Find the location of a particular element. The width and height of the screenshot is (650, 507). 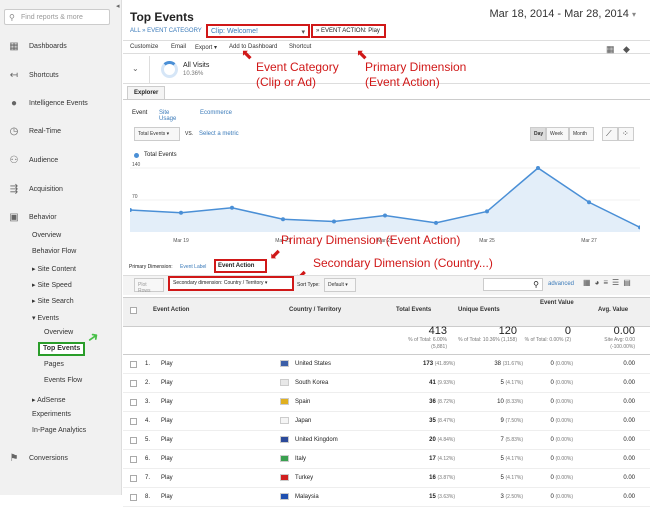

export-button: Export ▾ is located at coordinates (206, 48).